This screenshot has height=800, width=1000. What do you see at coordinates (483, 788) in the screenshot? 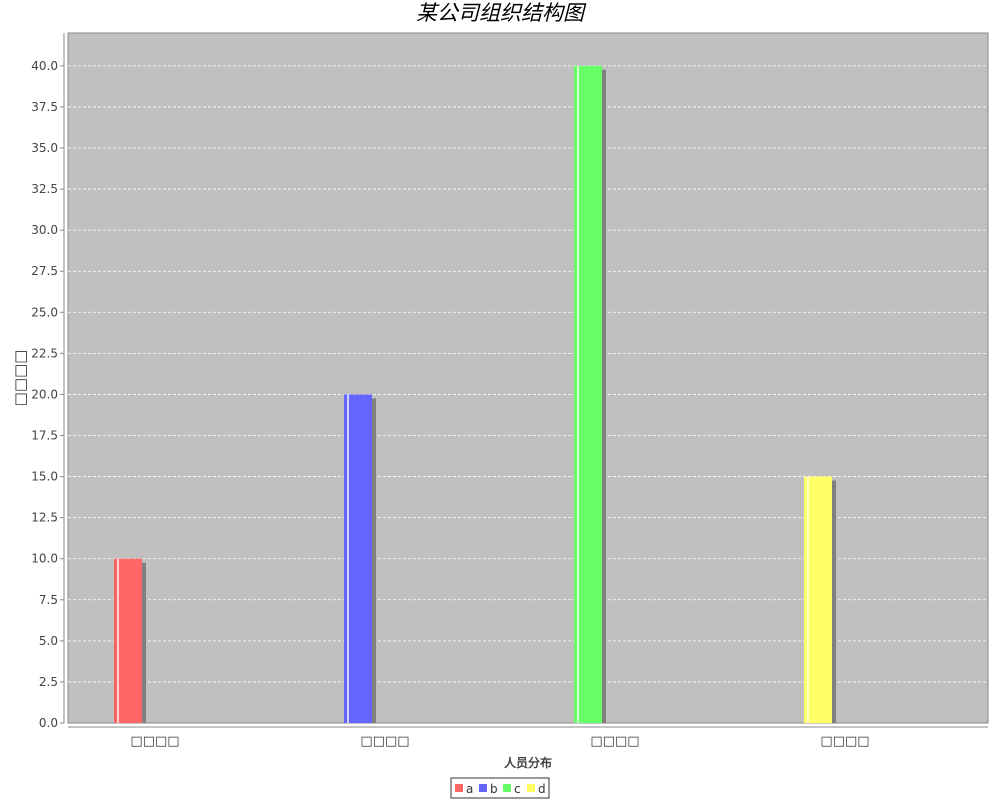
I see `legend-swatch-b` at bounding box center [483, 788].